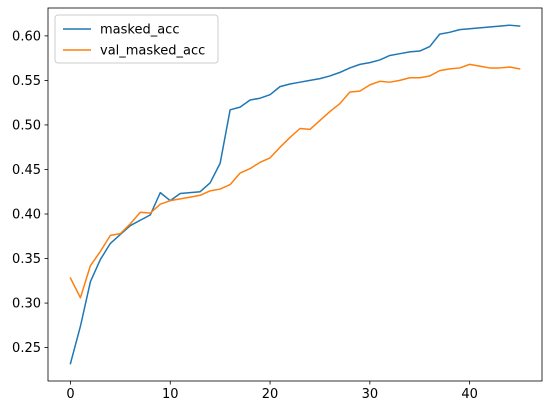  What do you see at coordinates (152, 51) in the screenshot?
I see `legend-label-val-masked-acc: val_masked_acc` at bounding box center [152, 51].